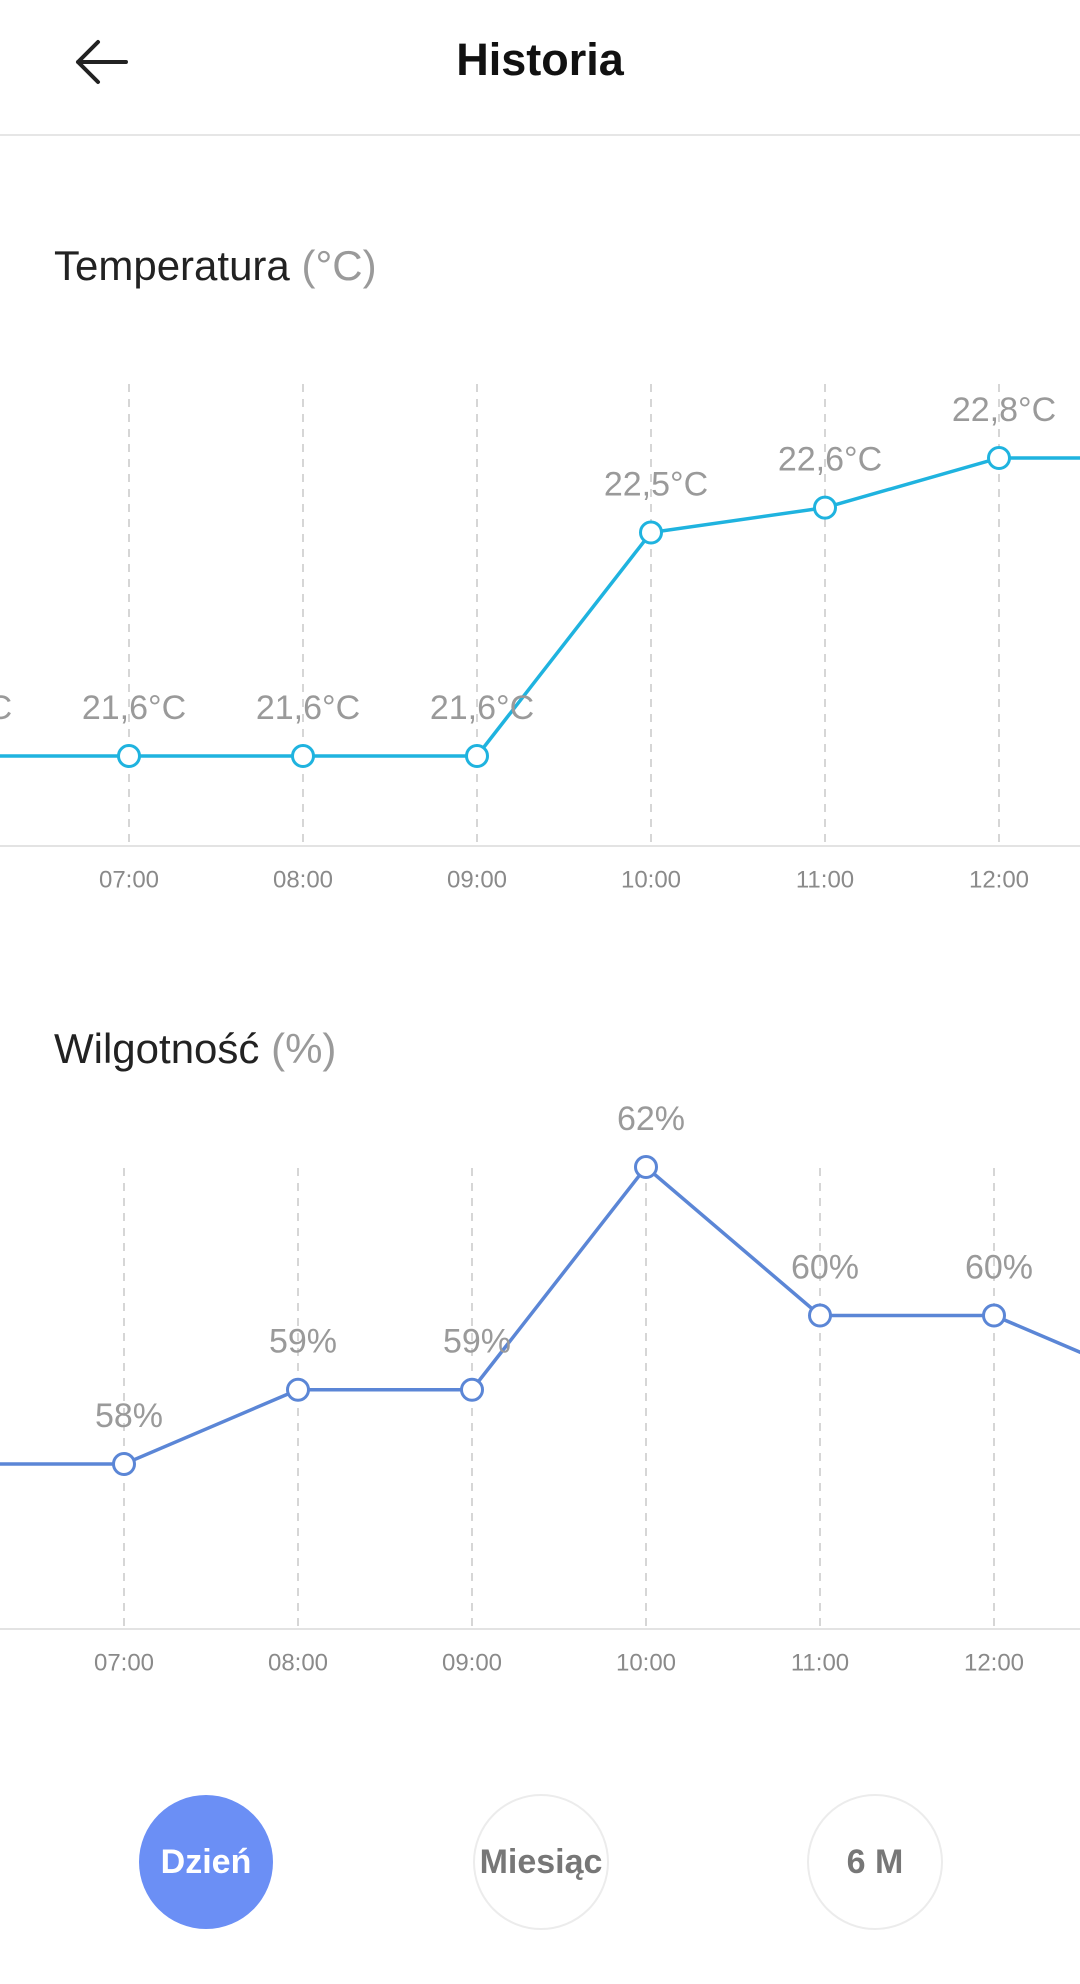 This screenshot has width=1080, height=1984. I want to click on tab-button: Dzień, so click(206, 1862).